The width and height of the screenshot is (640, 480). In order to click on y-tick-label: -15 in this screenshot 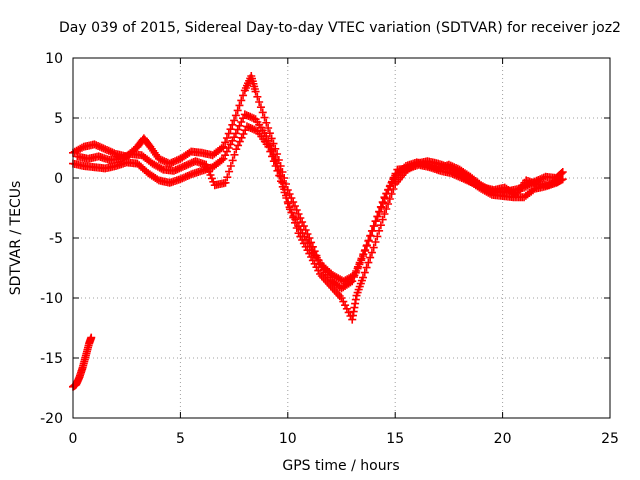, I will do `click(51, 359)`.